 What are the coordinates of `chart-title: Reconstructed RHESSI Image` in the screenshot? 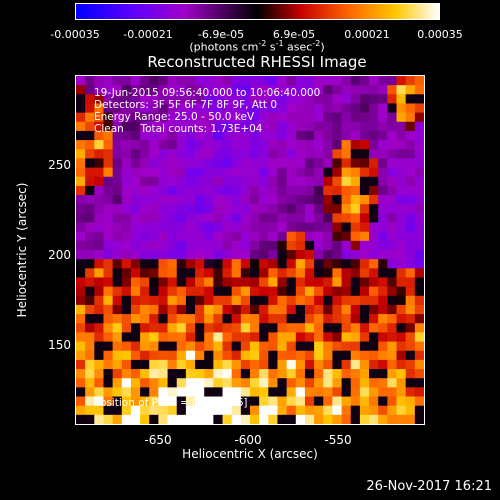 It's located at (257, 62).